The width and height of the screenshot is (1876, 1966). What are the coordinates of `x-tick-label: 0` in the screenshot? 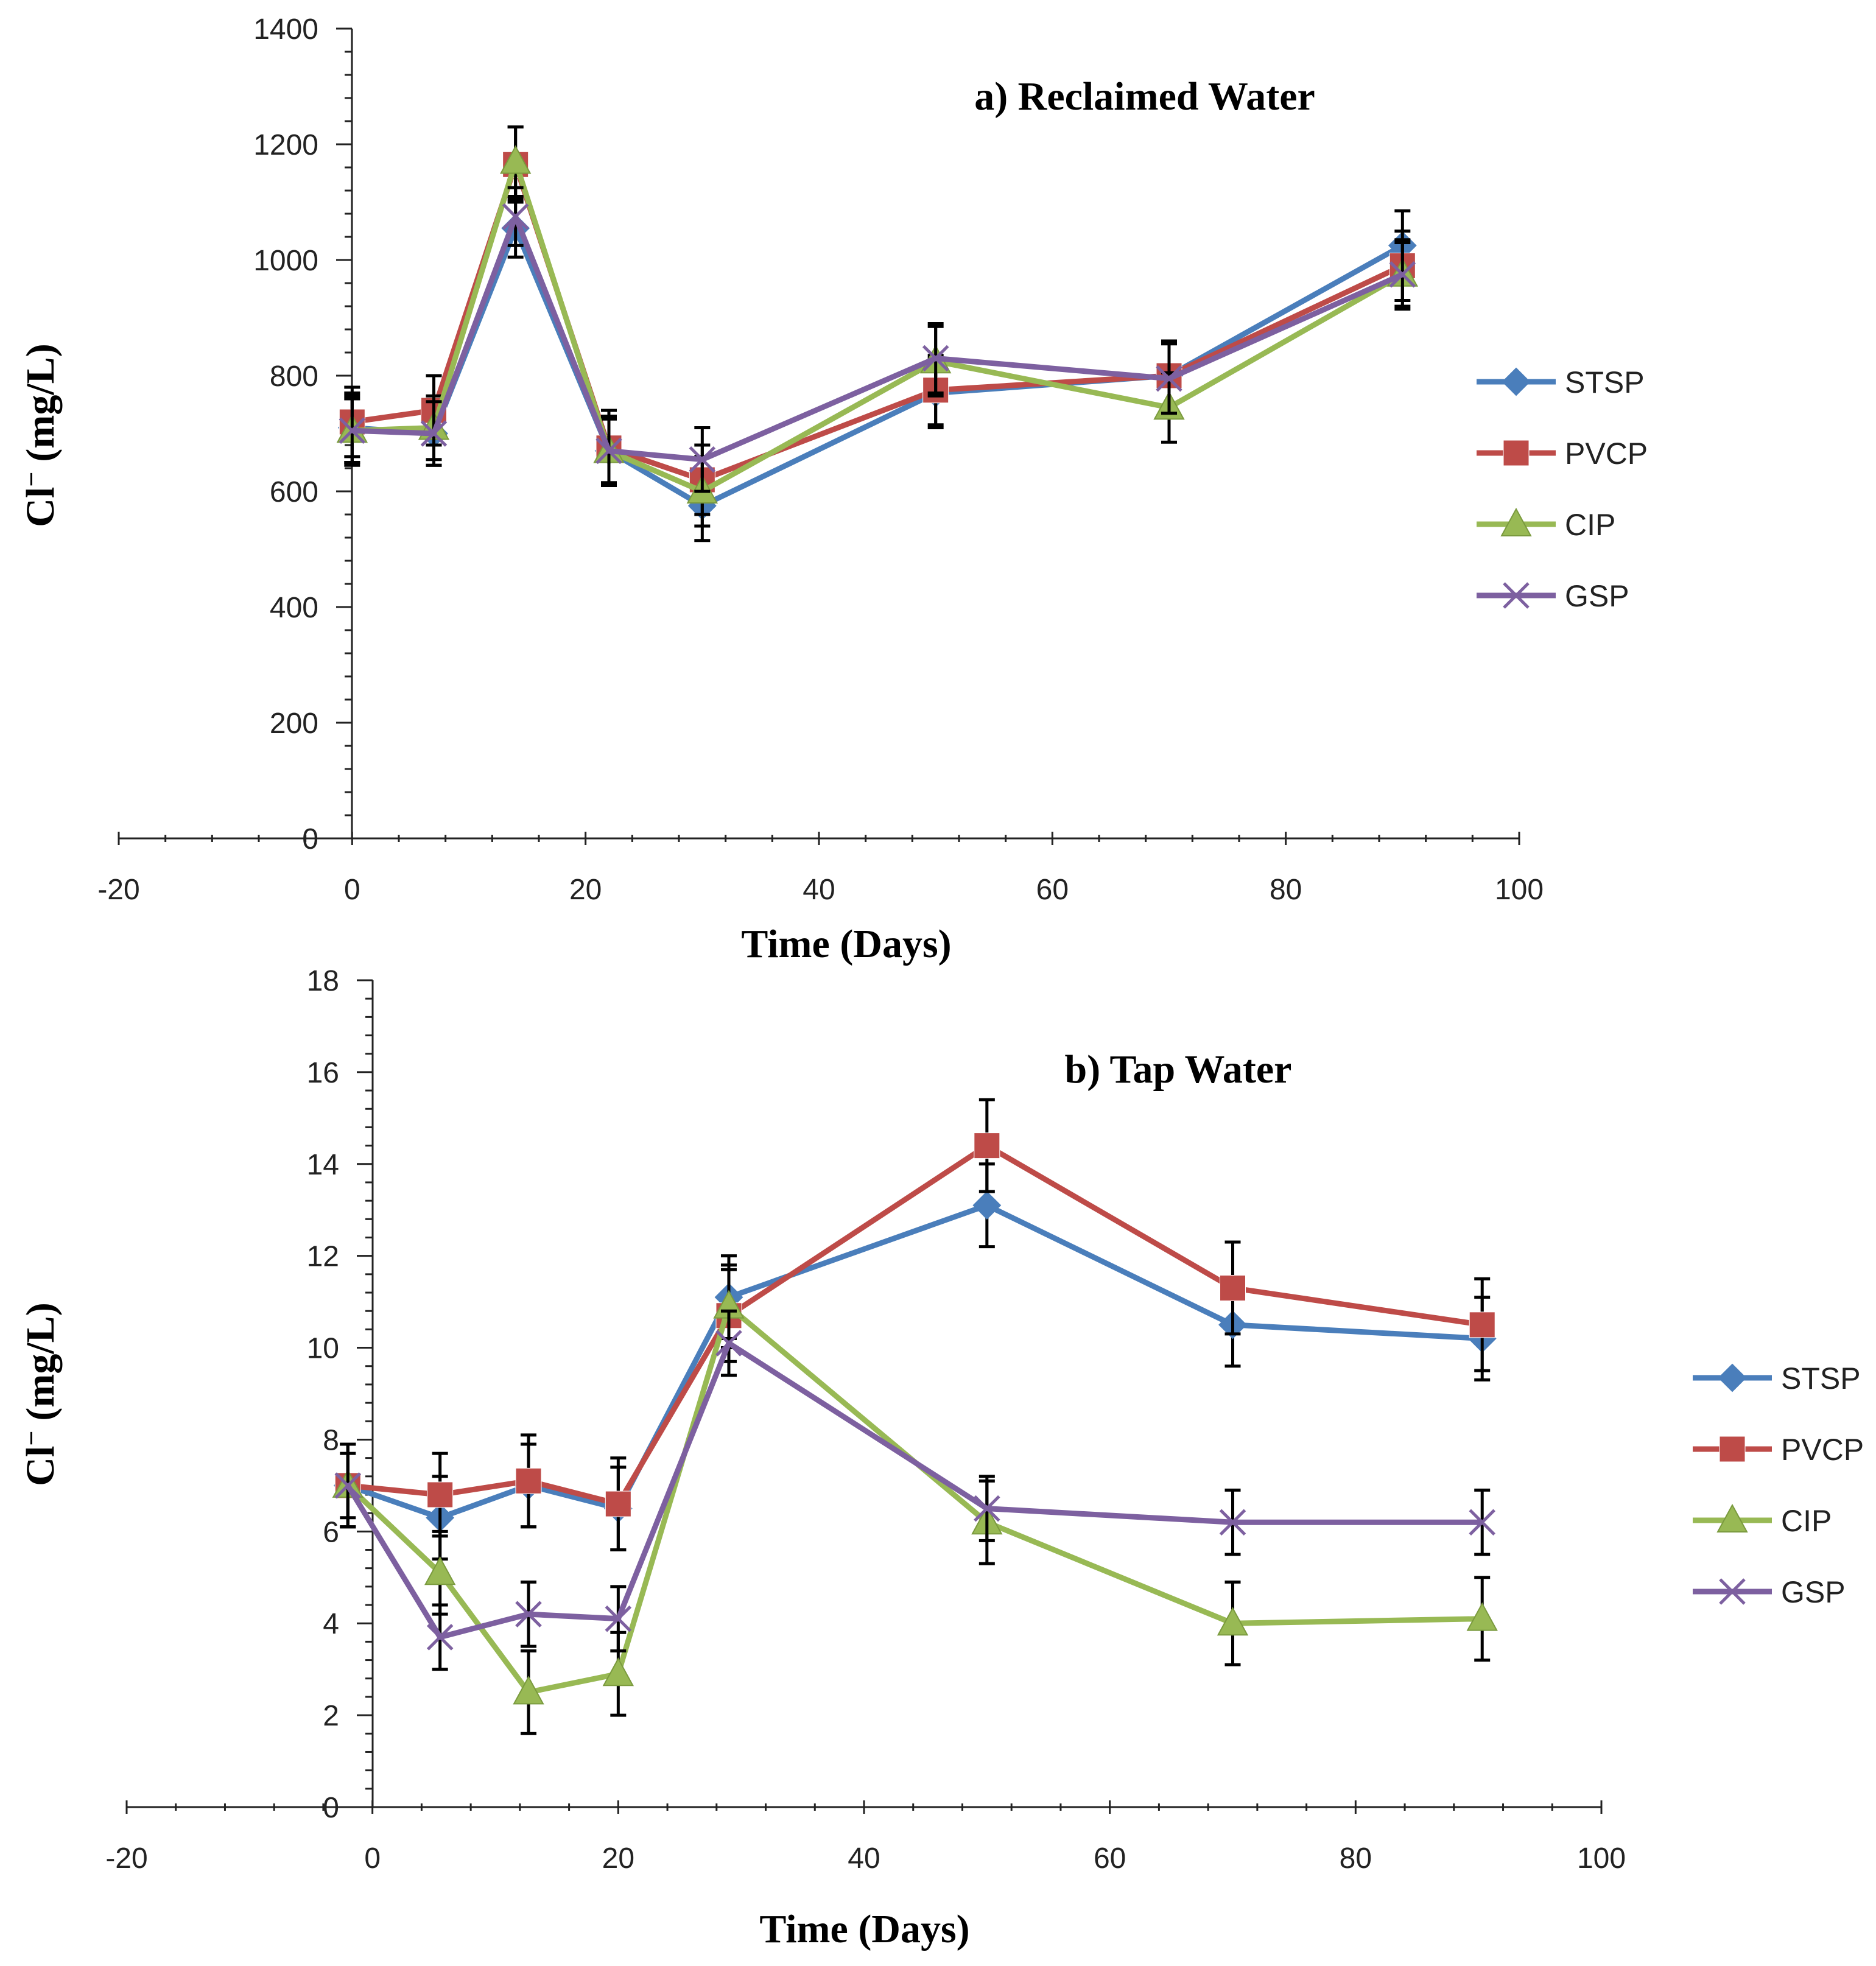 It's located at (372, 1859).